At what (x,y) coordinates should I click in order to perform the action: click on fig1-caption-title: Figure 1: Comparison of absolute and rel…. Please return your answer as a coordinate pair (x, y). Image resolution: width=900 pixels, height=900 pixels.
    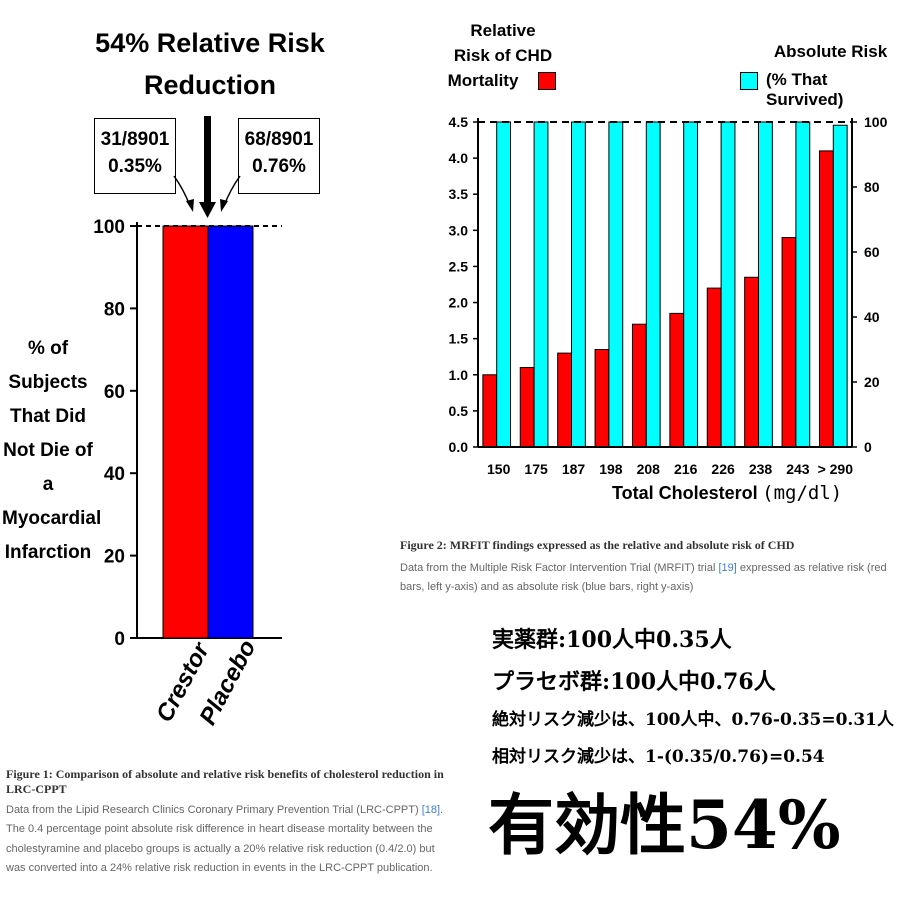
    Looking at the image, I should click on (225, 781).